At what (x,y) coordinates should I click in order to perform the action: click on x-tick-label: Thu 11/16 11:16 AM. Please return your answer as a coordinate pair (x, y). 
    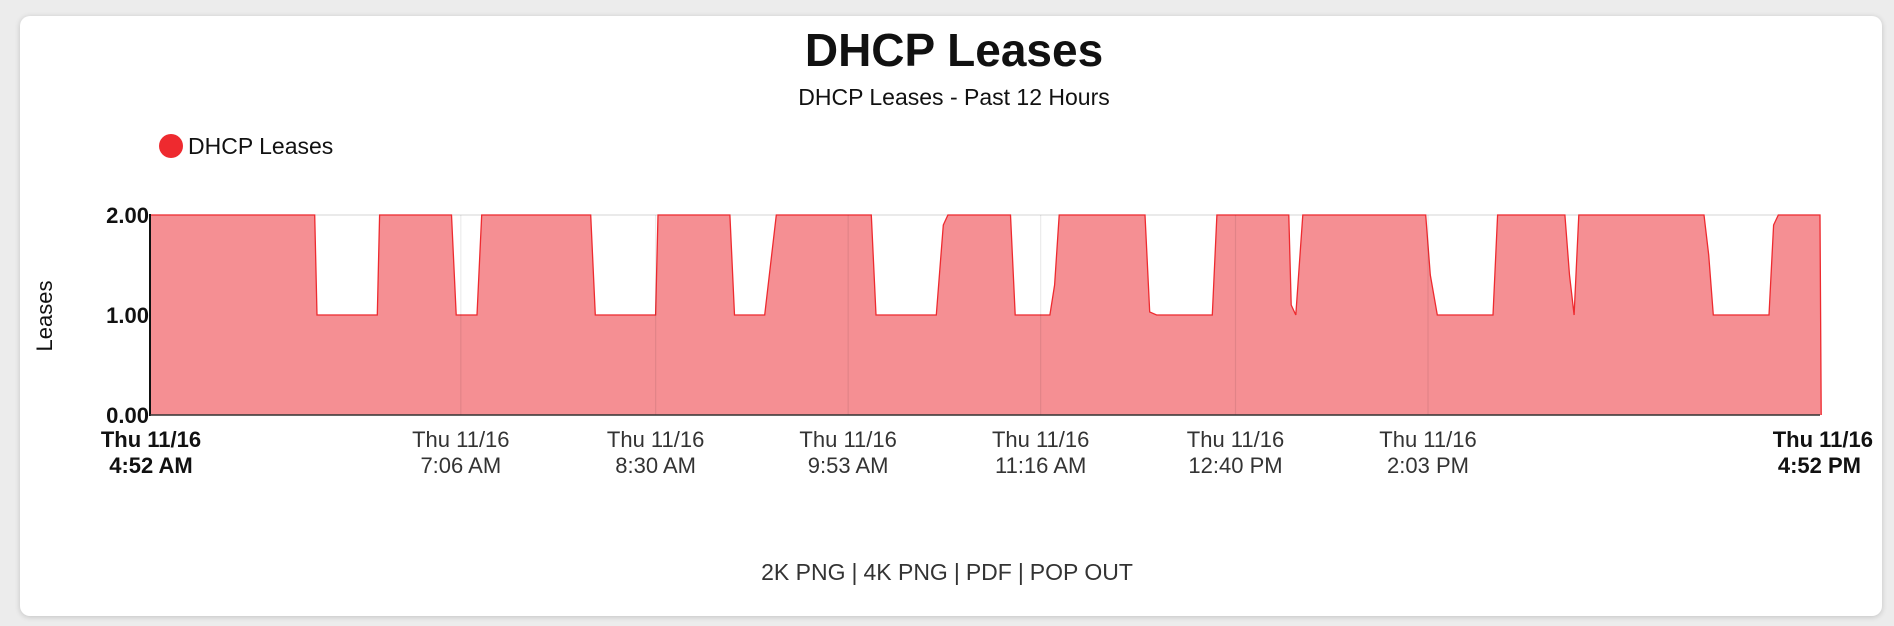
    Looking at the image, I should click on (1040, 452).